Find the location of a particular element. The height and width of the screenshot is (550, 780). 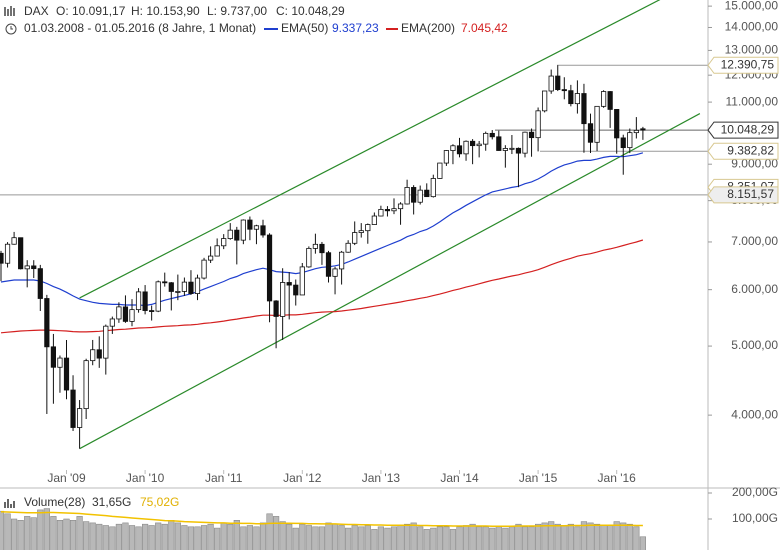

x-tick-label: Jan '09 is located at coordinates (66, 478).